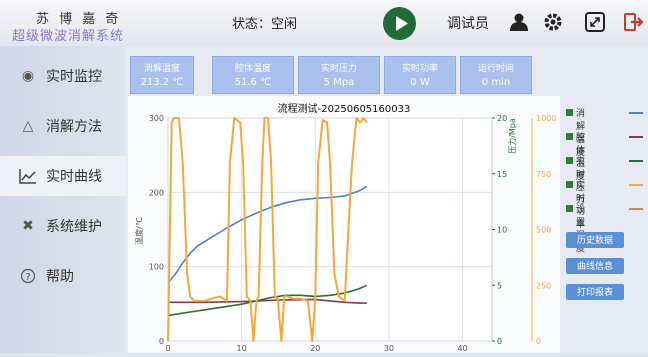  What do you see at coordinates (495, 69) in the screenshot?
I see `stat-label: 运行时间` at bounding box center [495, 69].